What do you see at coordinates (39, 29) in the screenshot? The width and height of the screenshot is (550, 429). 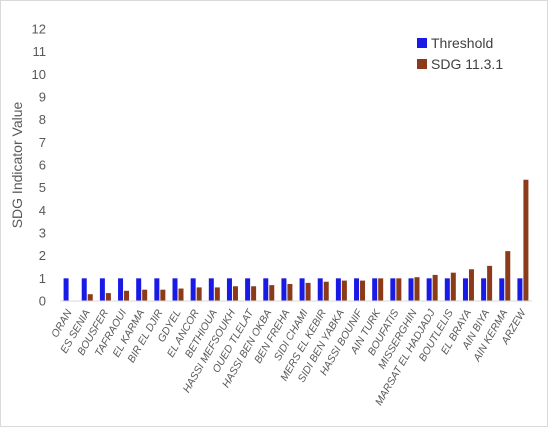 I see `y-tick-label: 12` at bounding box center [39, 29].